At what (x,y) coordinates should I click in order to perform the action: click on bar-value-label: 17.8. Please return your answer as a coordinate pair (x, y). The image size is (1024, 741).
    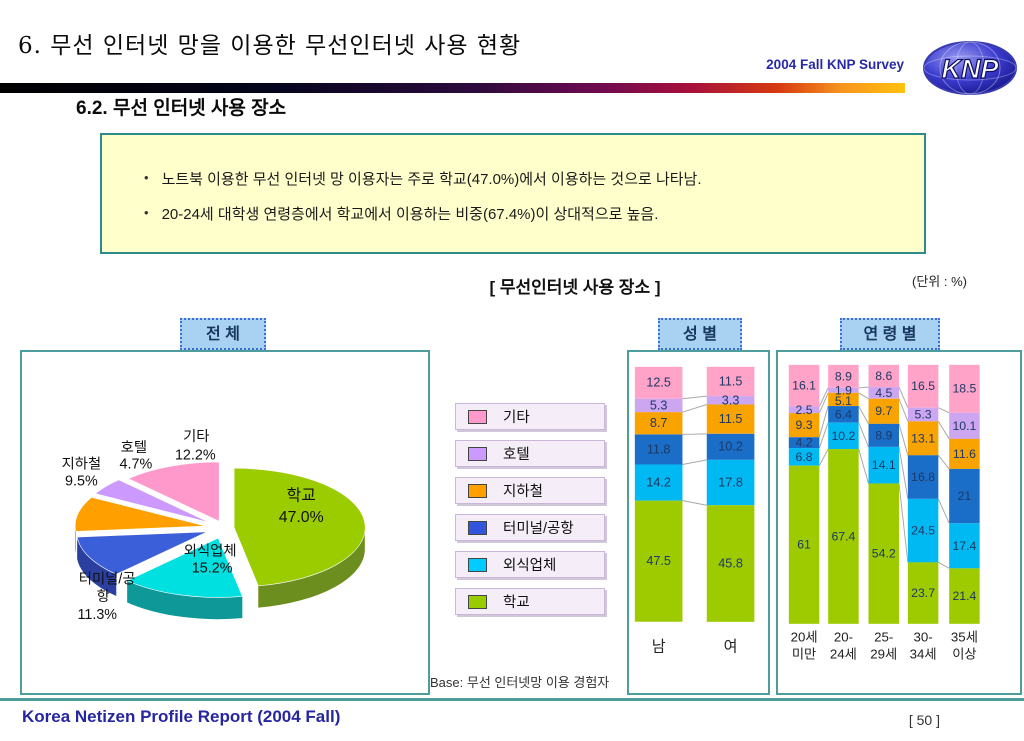
    Looking at the image, I should click on (730, 481).